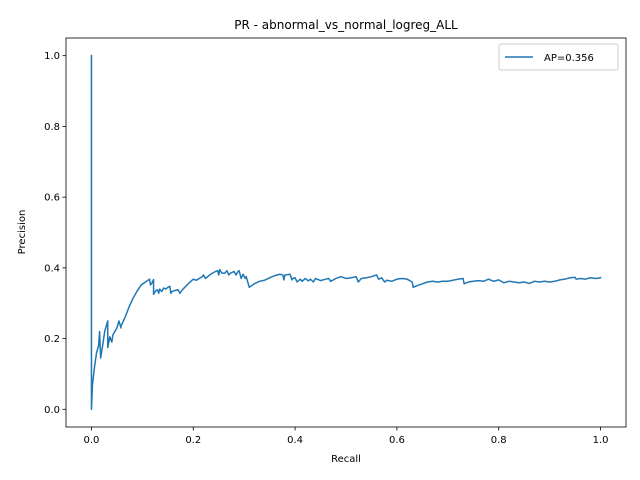  I want to click on y-tick-label: 1.0, so click(52, 56).